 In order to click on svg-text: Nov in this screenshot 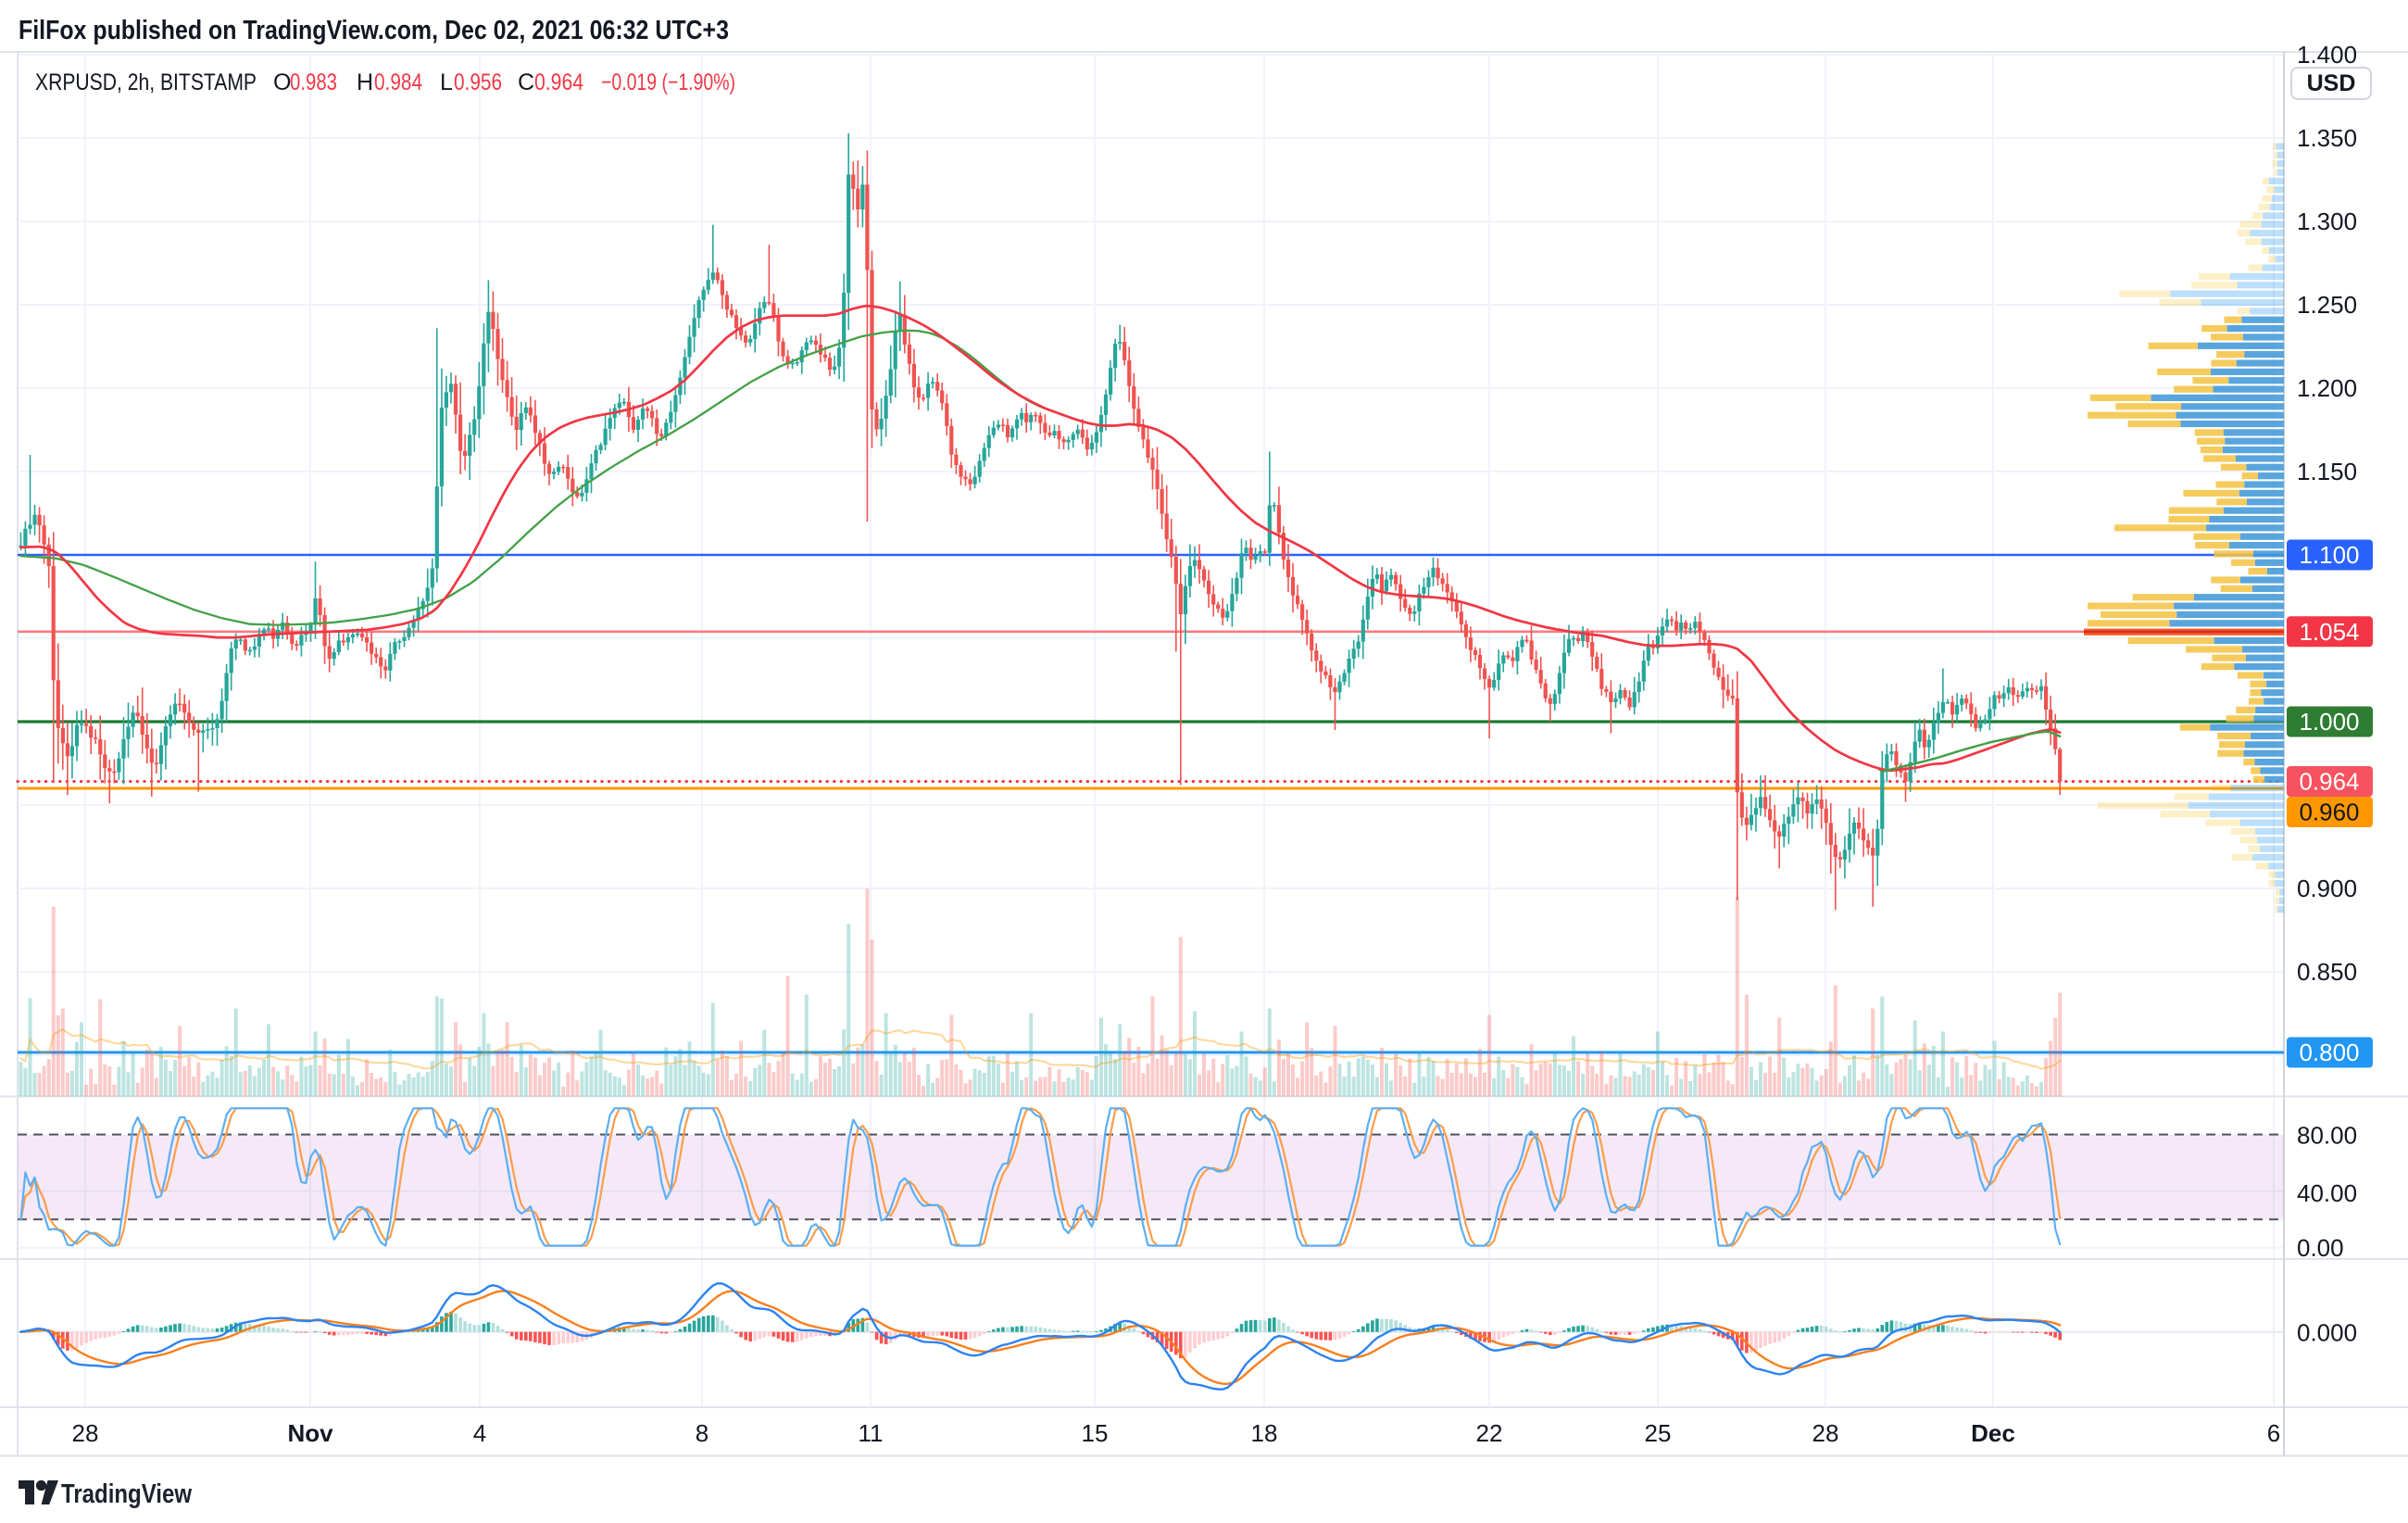, I will do `click(310, 1433)`.